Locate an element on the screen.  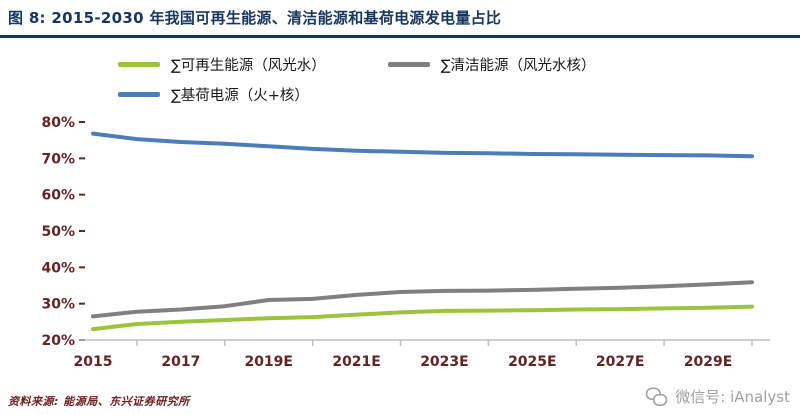
chart-legend: ∑可再生能源（风光水） ∑清洁能源（风光水核） ∑基荷电源（火+核） is located at coordinates (357, 79).